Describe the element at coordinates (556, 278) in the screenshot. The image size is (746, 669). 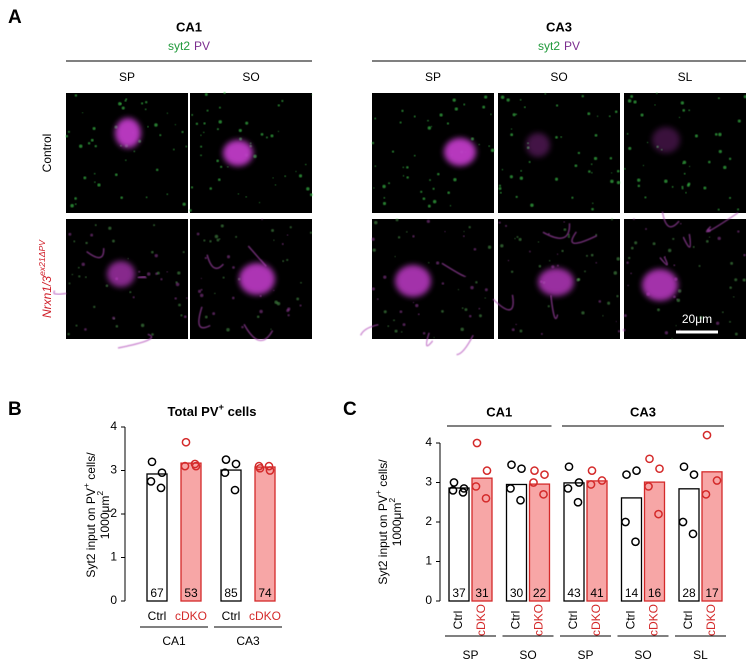
I see `micrograph` at that location.